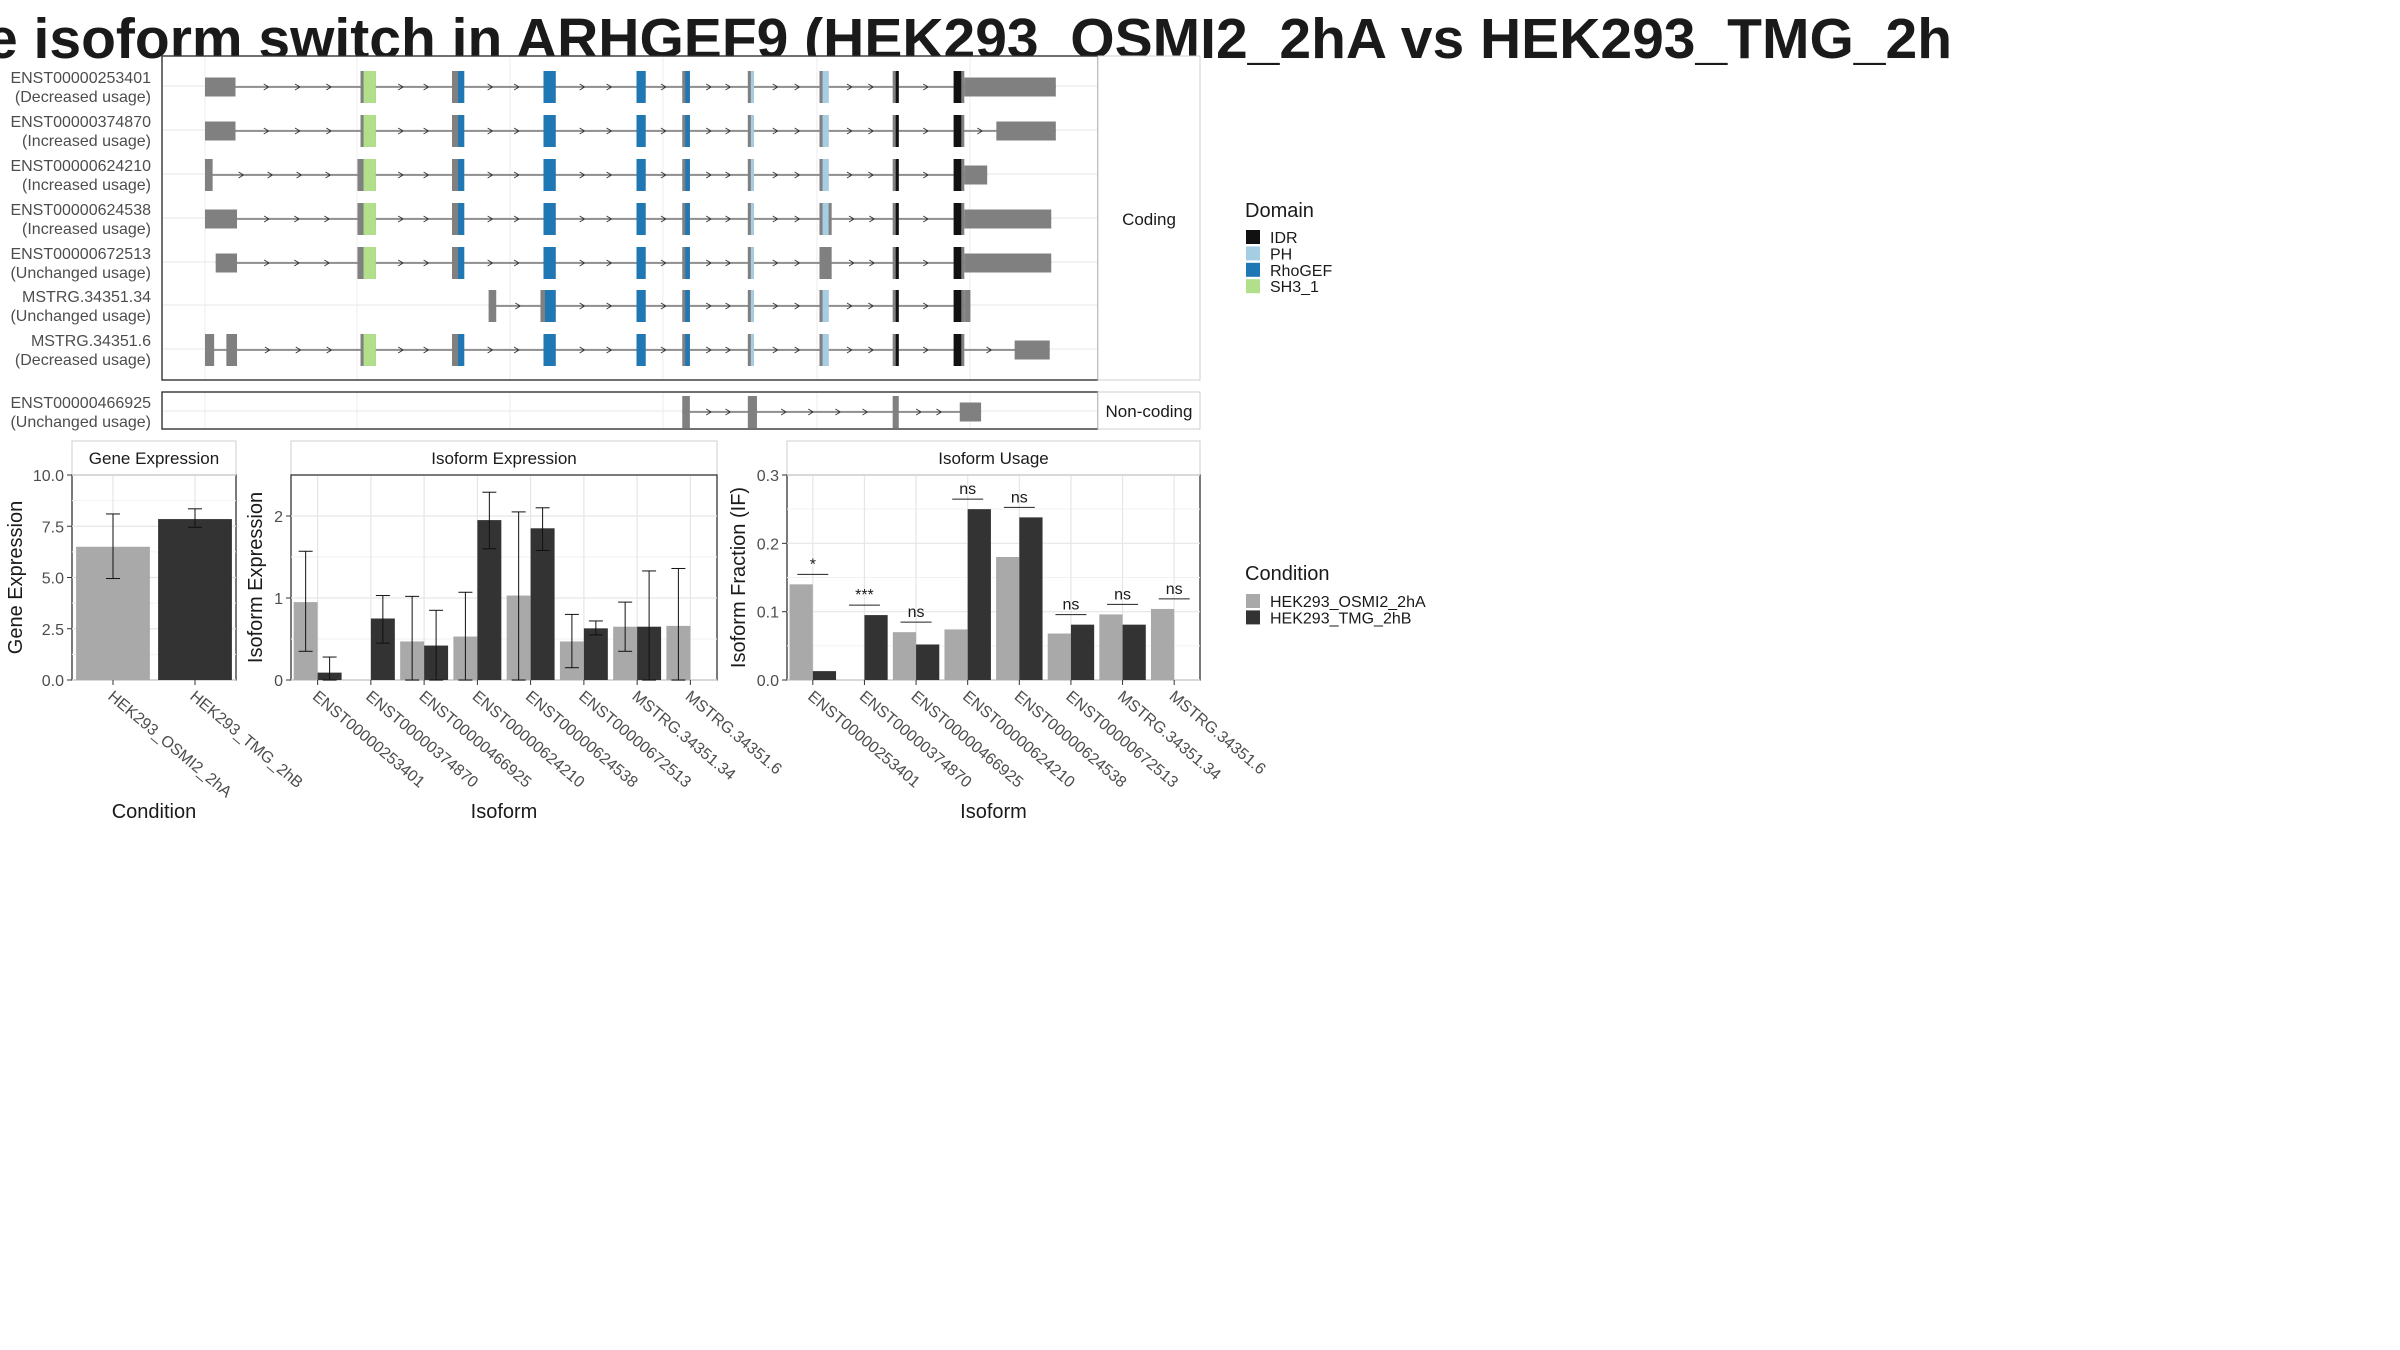 The image size is (2400, 1350). What do you see at coordinates (739, 577) in the screenshot?
I see `y-axis-title: Isoform Fraction (IF)` at bounding box center [739, 577].